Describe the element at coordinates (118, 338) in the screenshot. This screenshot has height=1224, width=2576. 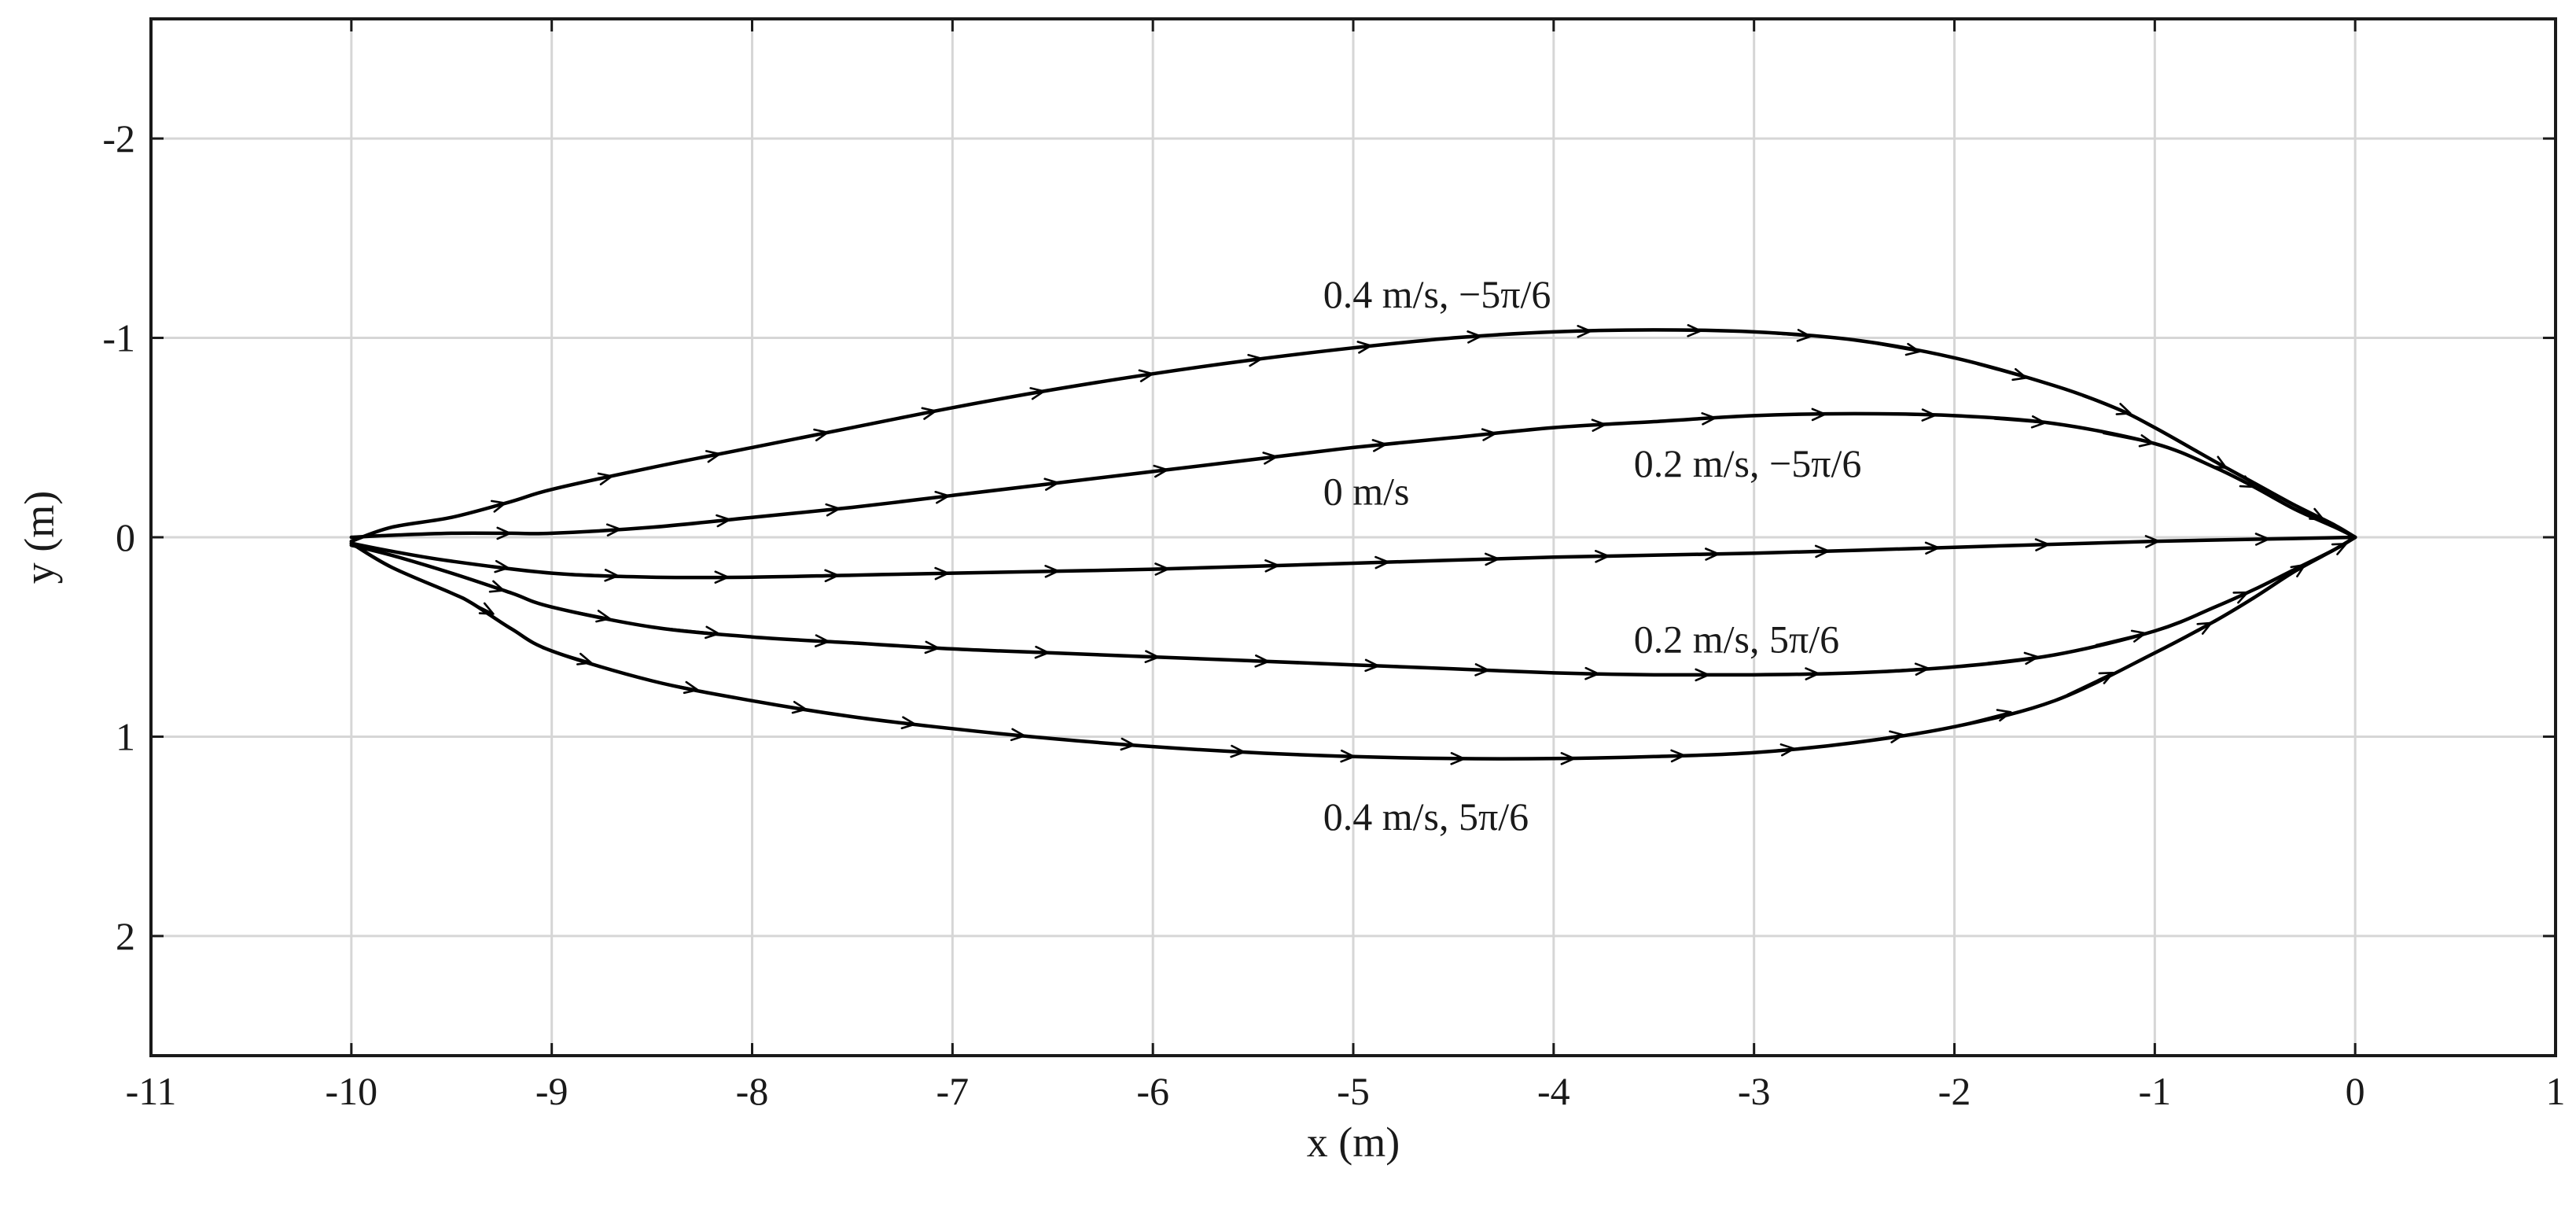
I see `y-tick-label: -1` at that location.